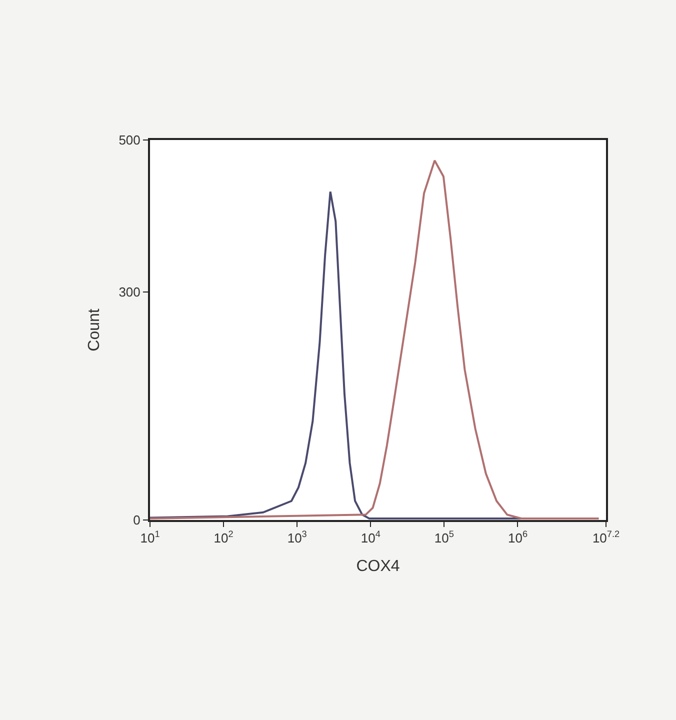 Image resolution: width=676 pixels, height=720 pixels. What do you see at coordinates (518, 537) in the screenshot?
I see `x-tick-label: 10$^{6}$` at bounding box center [518, 537].